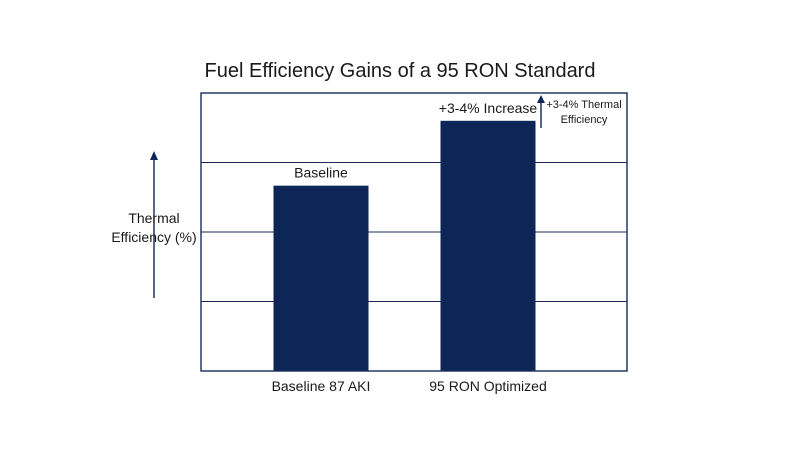  What do you see at coordinates (409, 386) in the screenshot?
I see `x-tick-labels: Baseline 87 AKI 95 RON Optimized` at bounding box center [409, 386].